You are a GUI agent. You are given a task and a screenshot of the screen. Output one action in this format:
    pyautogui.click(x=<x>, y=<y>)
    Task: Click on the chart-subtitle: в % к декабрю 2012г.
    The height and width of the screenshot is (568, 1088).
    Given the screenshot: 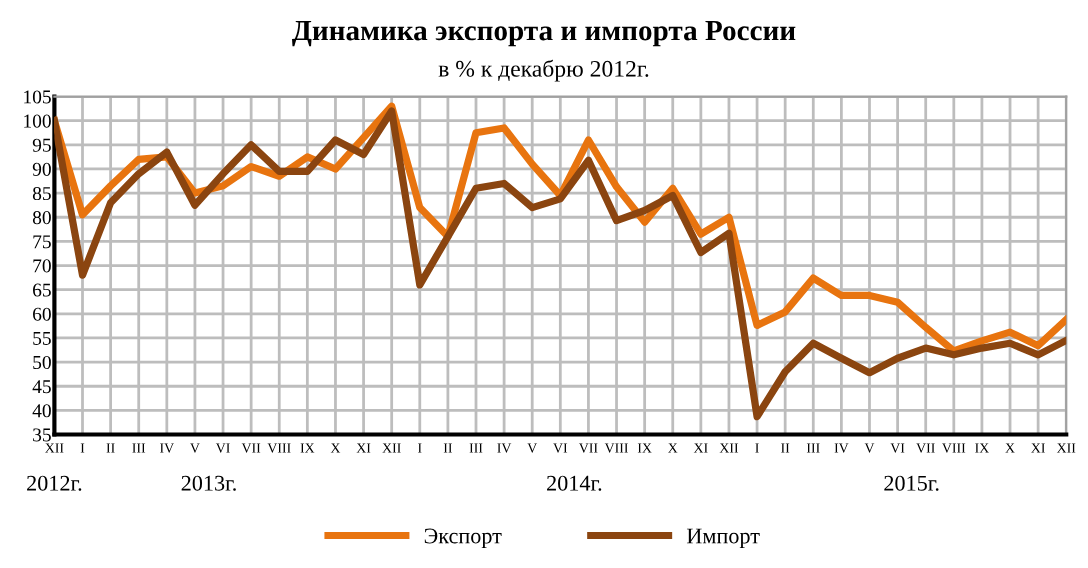 What is the action you would take?
    pyautogui.click(x=543, y=70)
    